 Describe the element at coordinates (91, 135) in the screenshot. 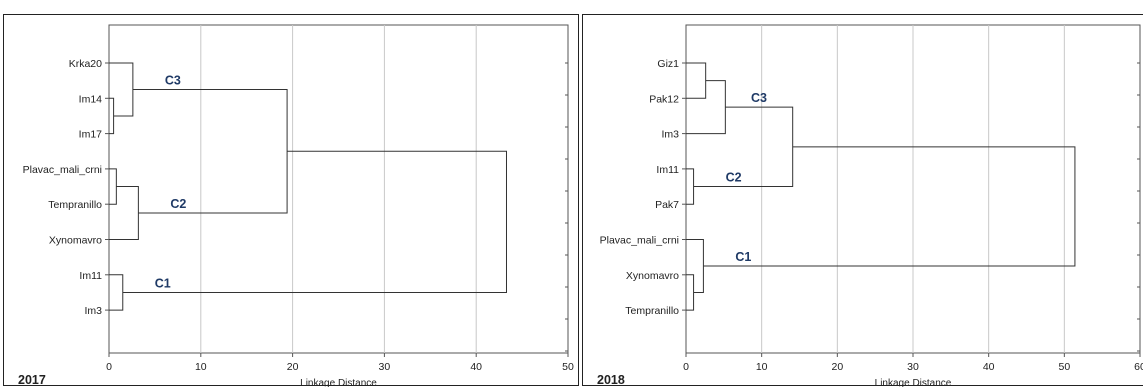

I see `leaf-label: Im17` at that location.